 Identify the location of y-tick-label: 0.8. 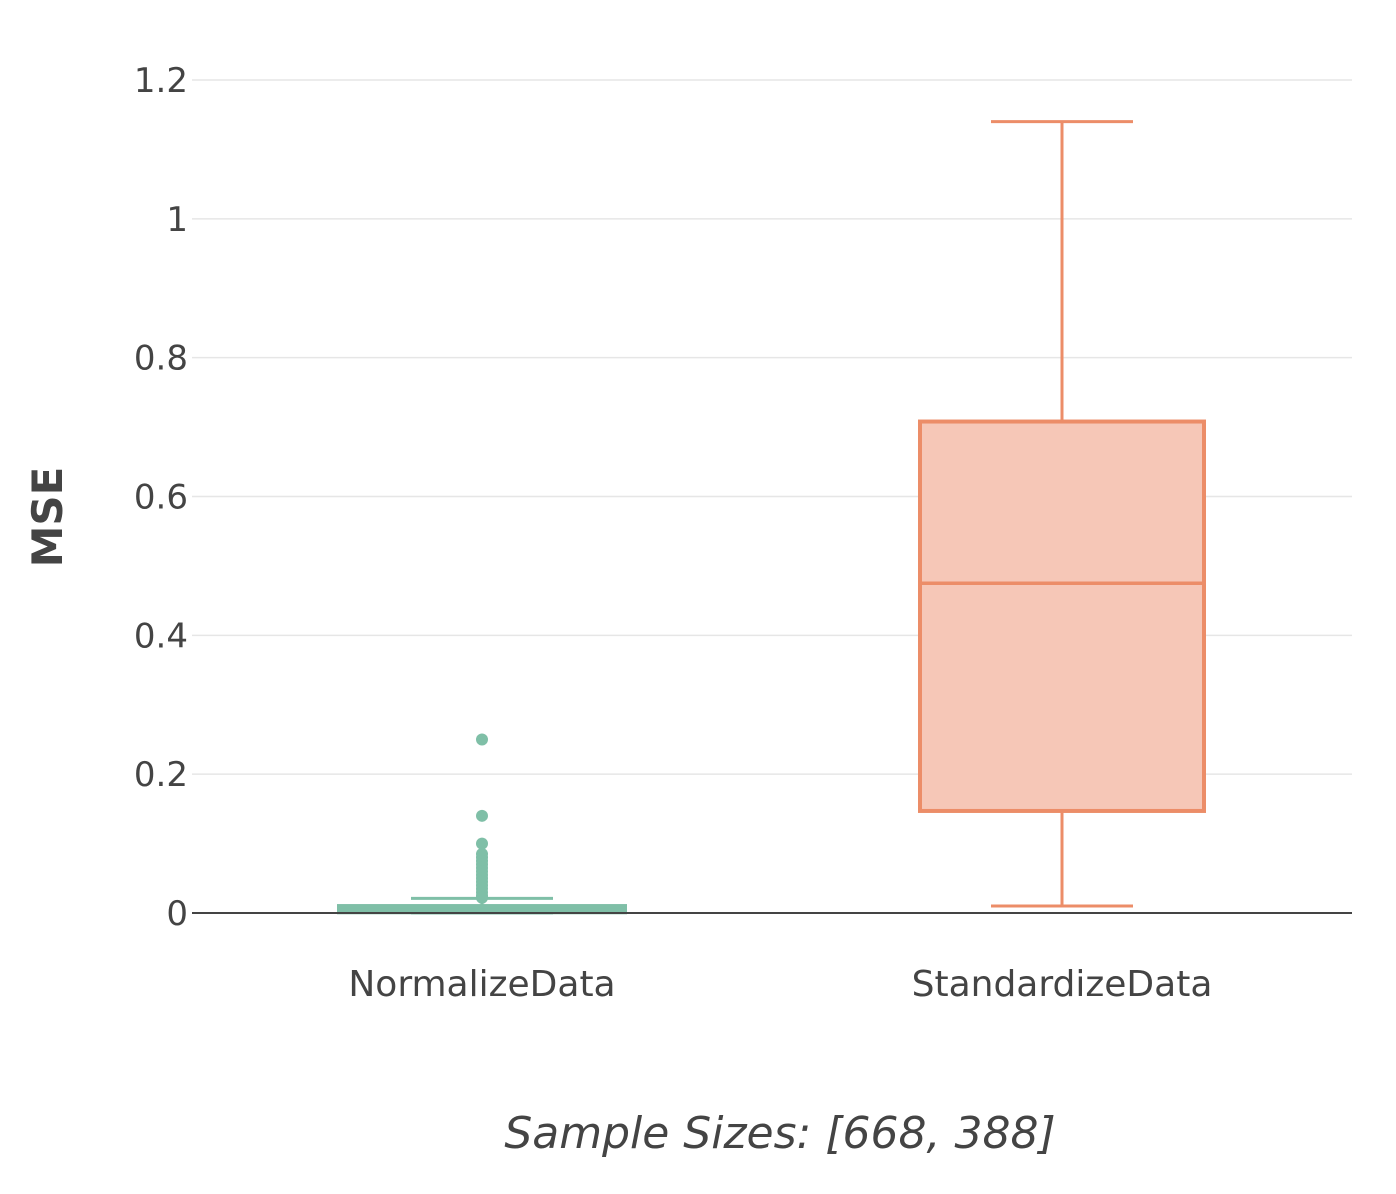
(161, 359).